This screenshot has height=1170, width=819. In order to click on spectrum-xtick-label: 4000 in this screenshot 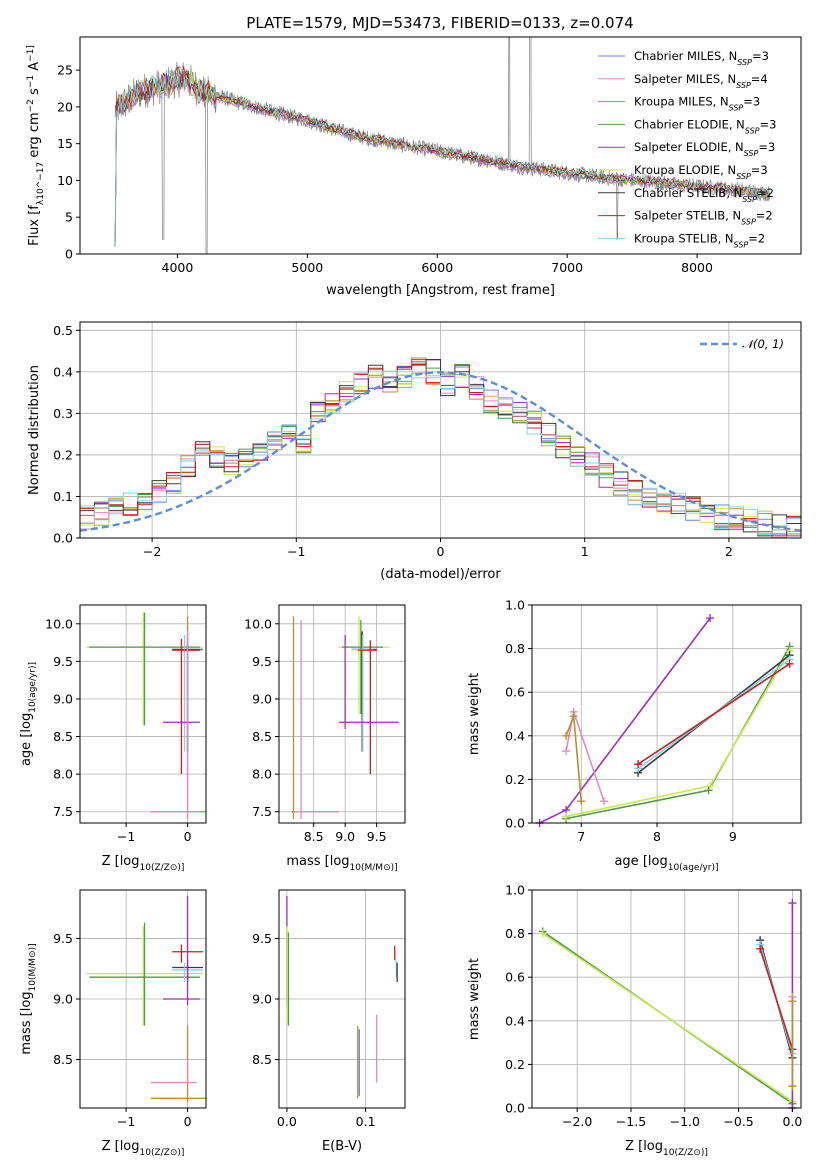, I will do `click(178, 267)`.